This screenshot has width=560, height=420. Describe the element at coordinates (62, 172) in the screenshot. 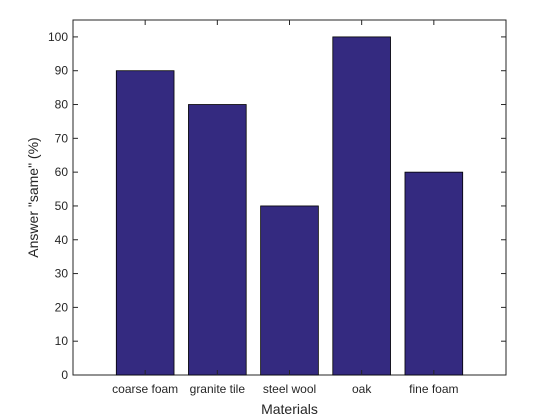

I see `y-tick-label: 60` at that location.